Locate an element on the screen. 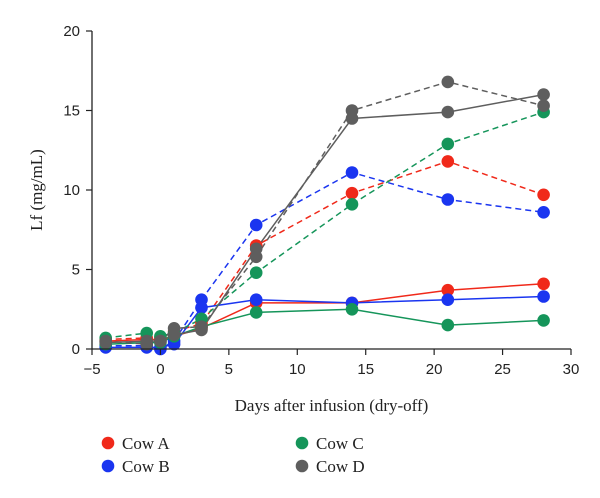  legend-marker-cow-b is located at coordinates (108, 466).